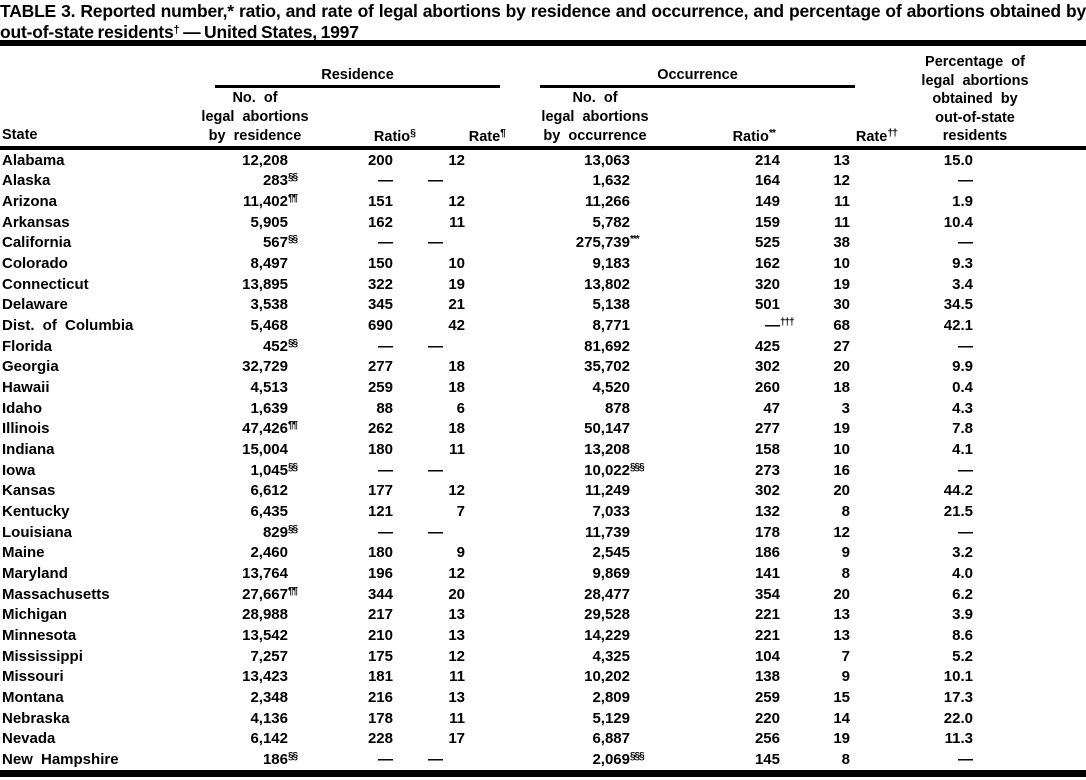 The height and width of the screenshot is (780, 1086). Describe the element at coordinates (845, 759) in the screenshot. I see `cell-occ-rate: 8` at that location.